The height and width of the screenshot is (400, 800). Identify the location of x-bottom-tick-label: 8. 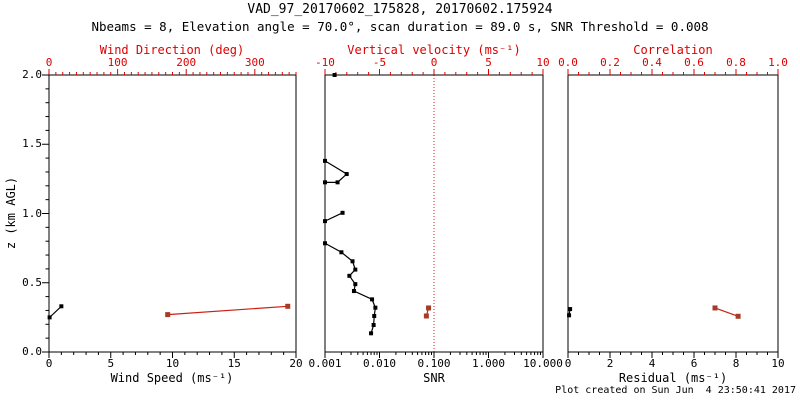
(736, 363).